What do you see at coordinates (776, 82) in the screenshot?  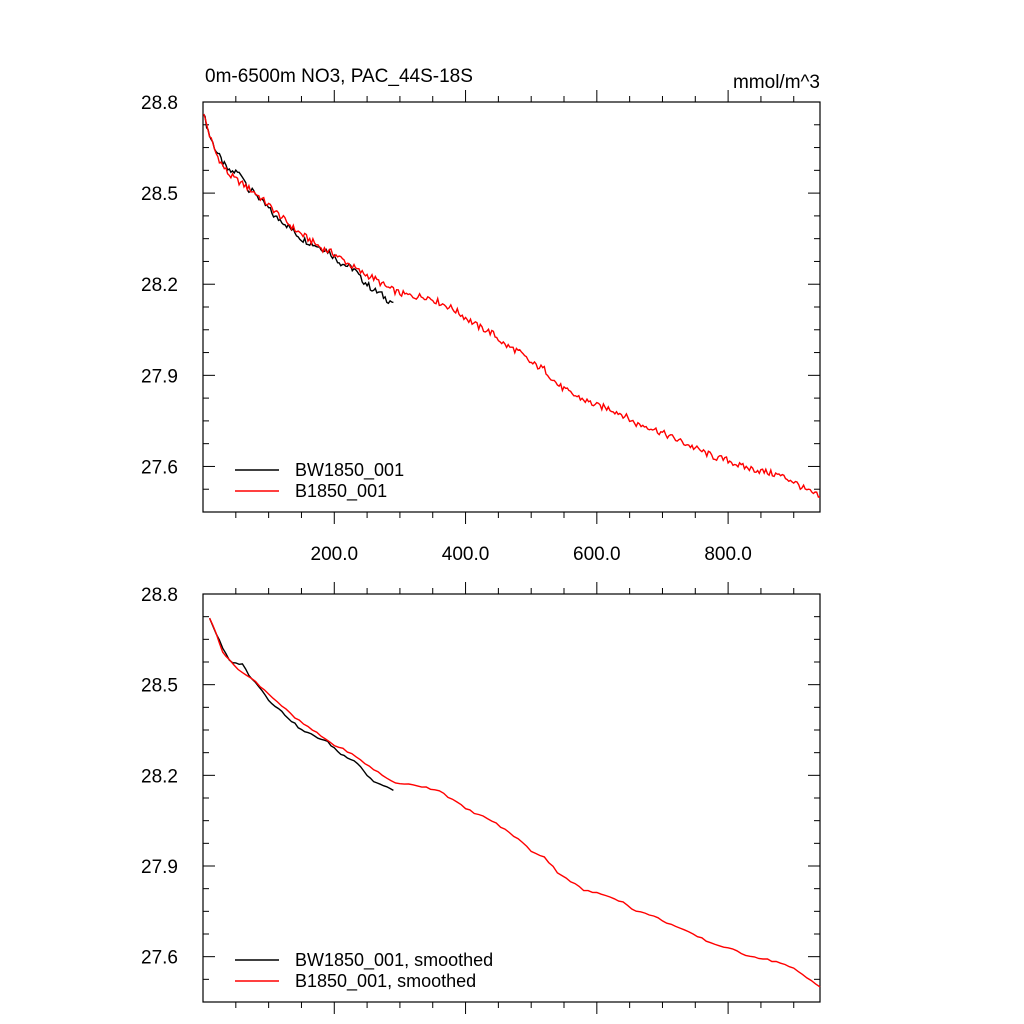 I see `units-label: mmol/m^3` at bounding box center [776, 82].